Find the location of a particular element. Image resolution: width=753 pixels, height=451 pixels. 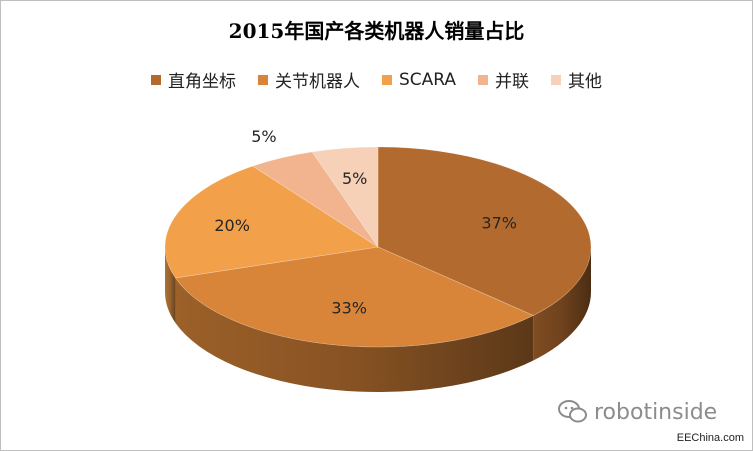

pie-slice-cartesian is located at coordinates (484, 231).